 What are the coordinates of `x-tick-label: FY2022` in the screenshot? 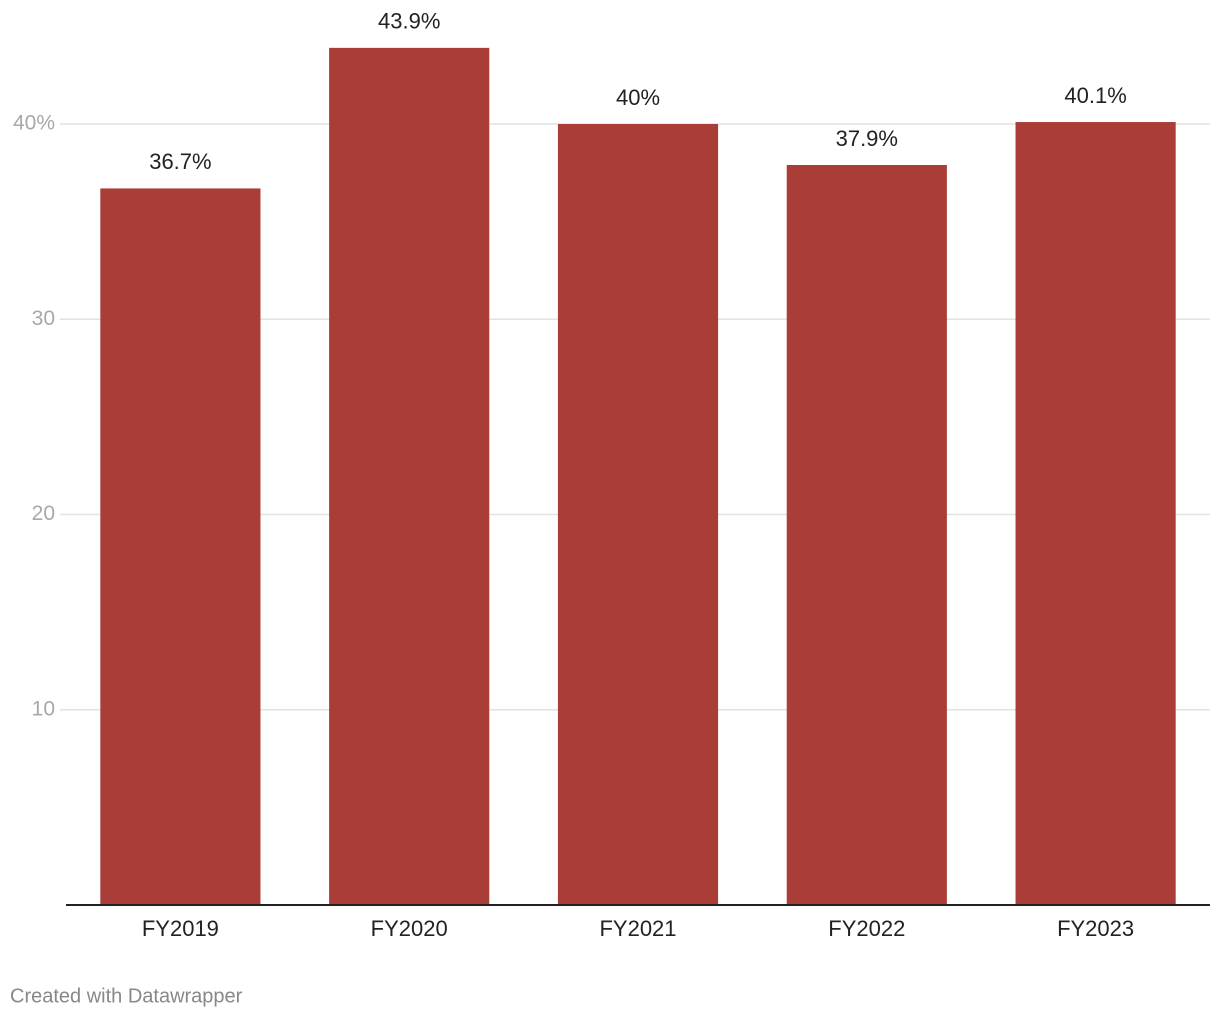 It's located at (866, 928).